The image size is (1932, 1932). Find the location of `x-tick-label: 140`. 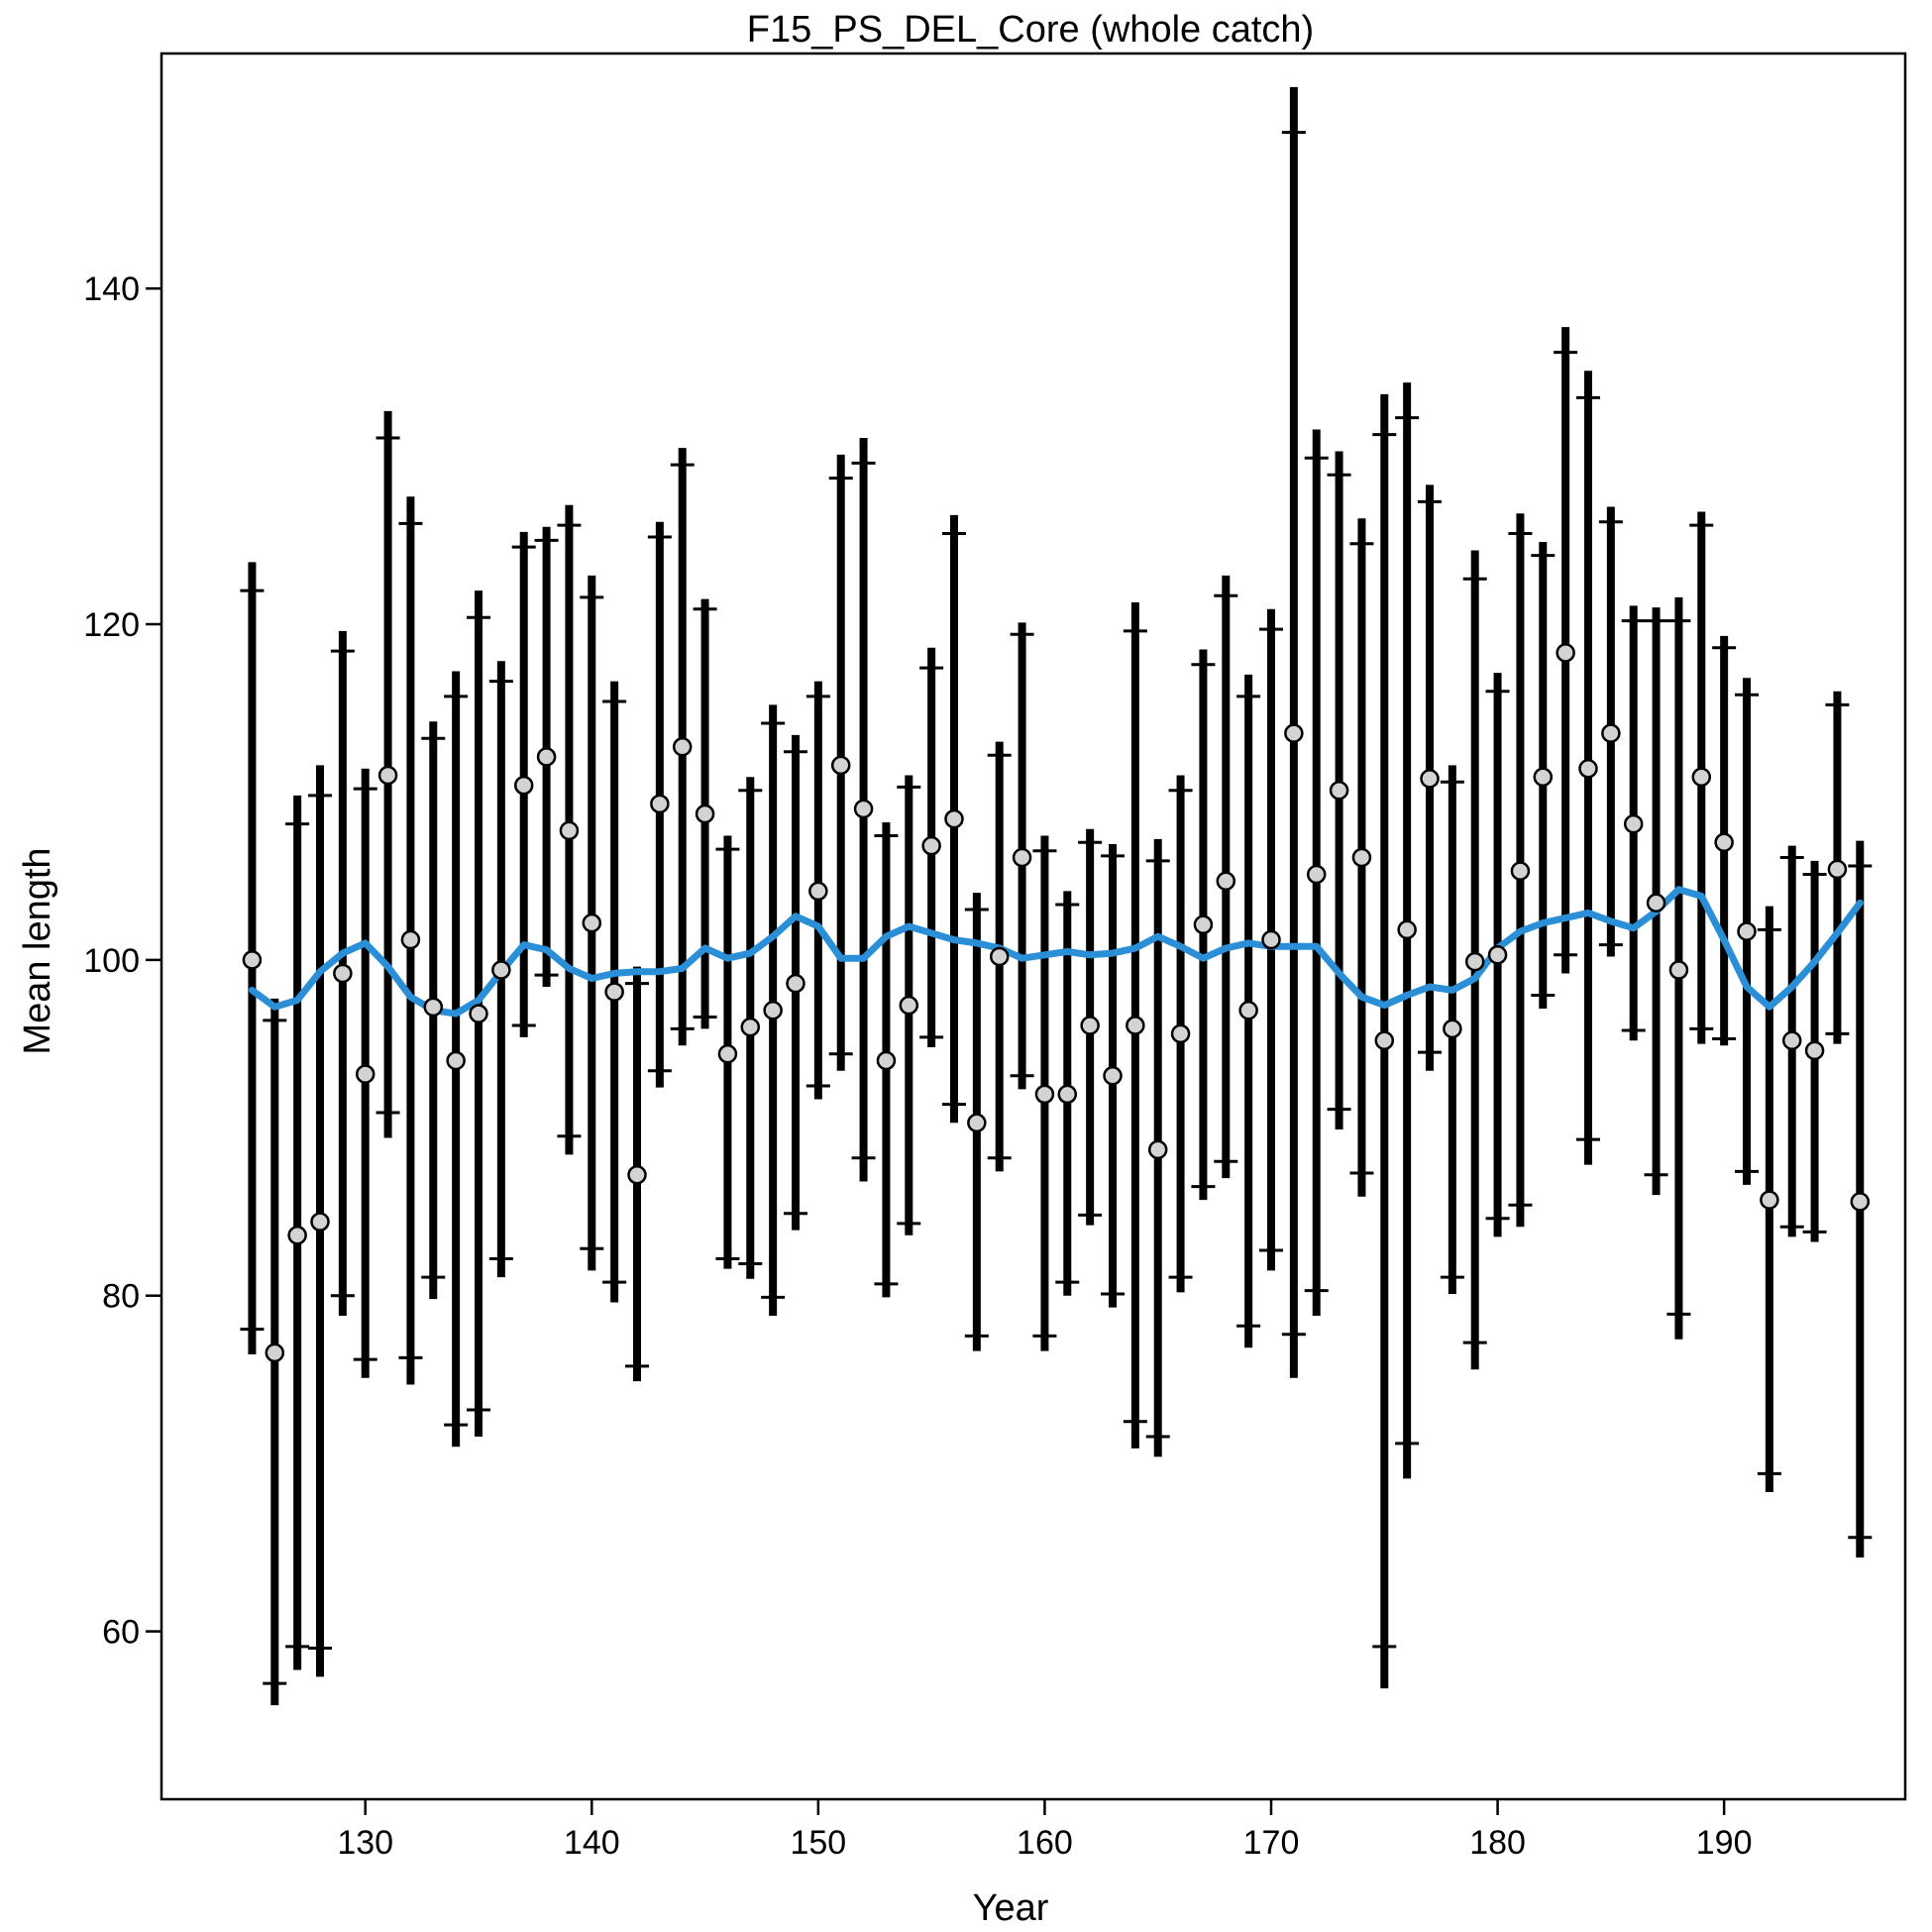

x-tick-label: 140 is located at coordinates (592, 1843).